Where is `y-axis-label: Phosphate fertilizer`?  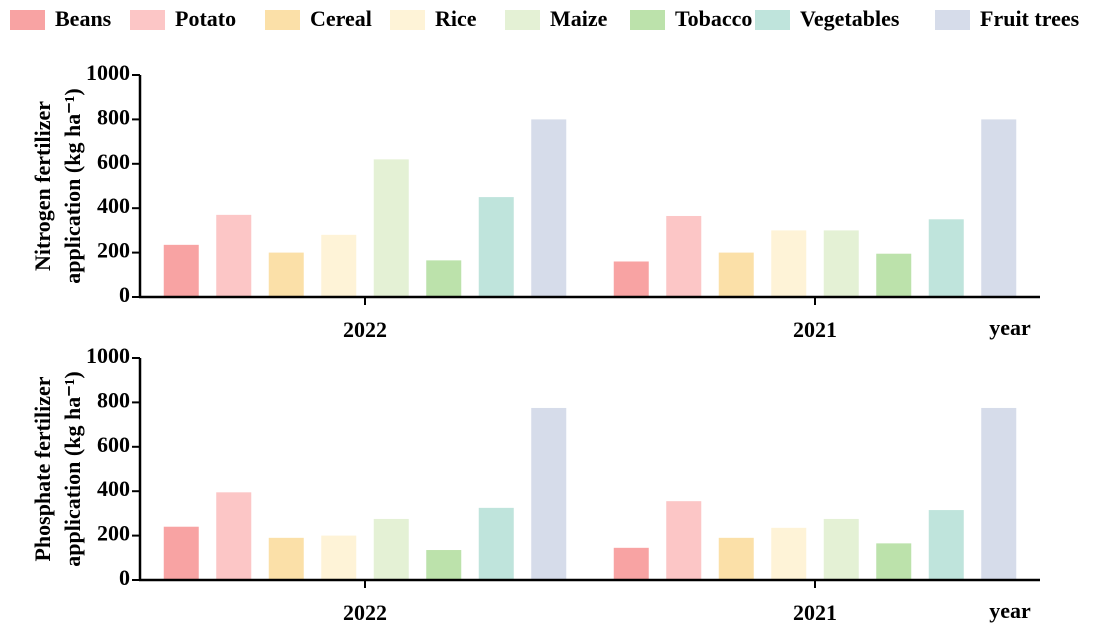
y-axis-label: Phosphate fertilizer is located at coordinates (42, 468).